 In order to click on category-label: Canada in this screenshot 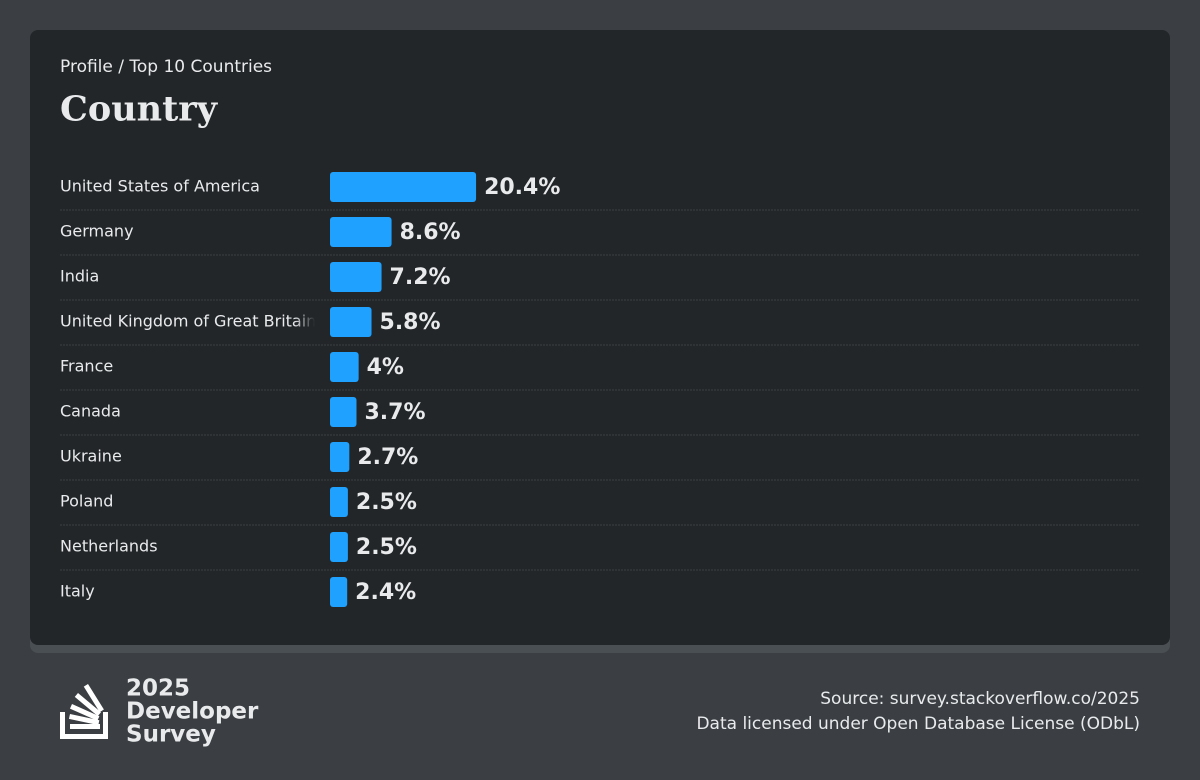, I will do `click(90, 411)`.